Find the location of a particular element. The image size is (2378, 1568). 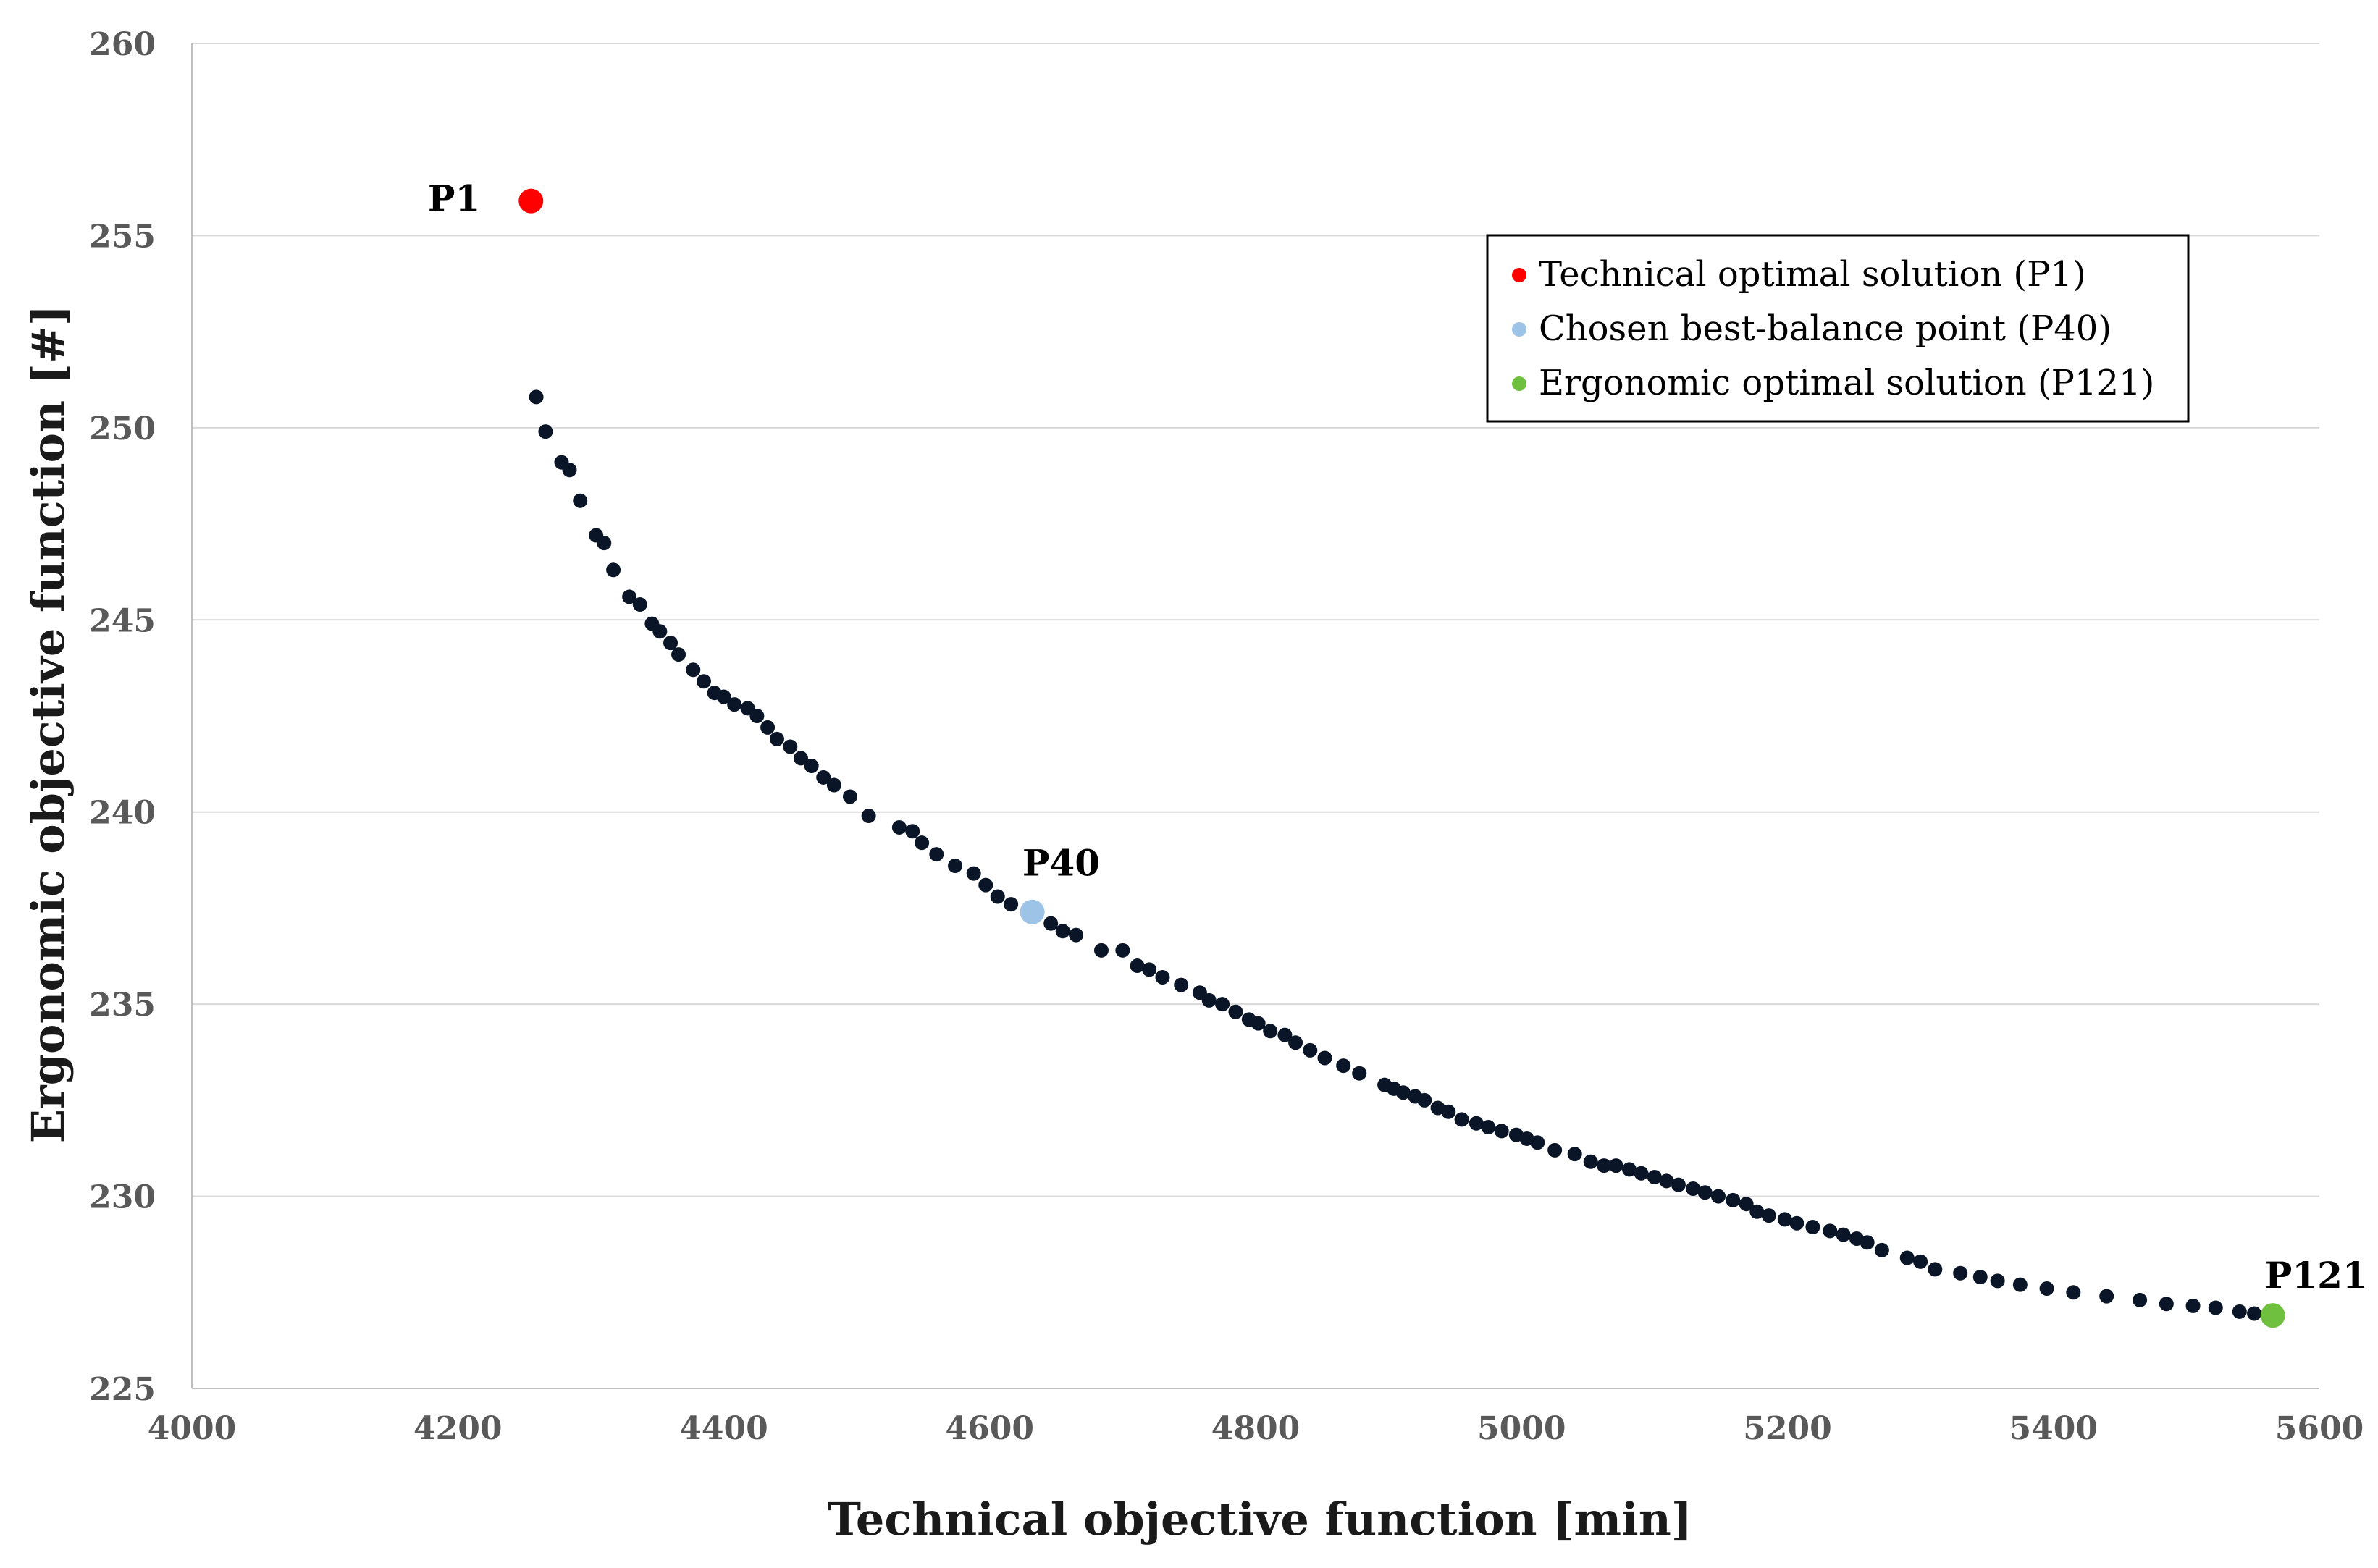

point-p40 is located at coordinates (1033, 911).